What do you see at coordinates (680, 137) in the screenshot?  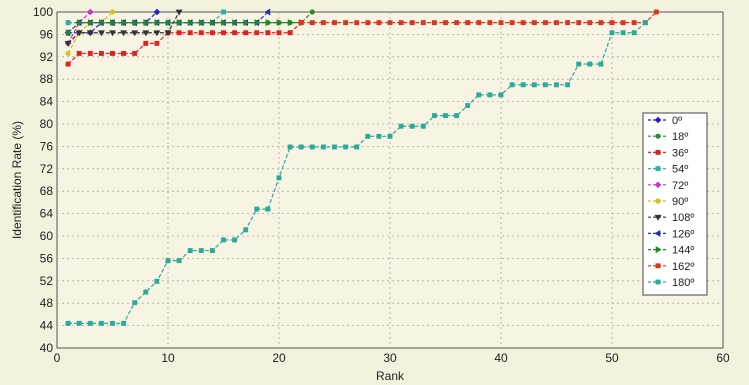 I see `legend-label: 18º` at bounding box center [680, 137].